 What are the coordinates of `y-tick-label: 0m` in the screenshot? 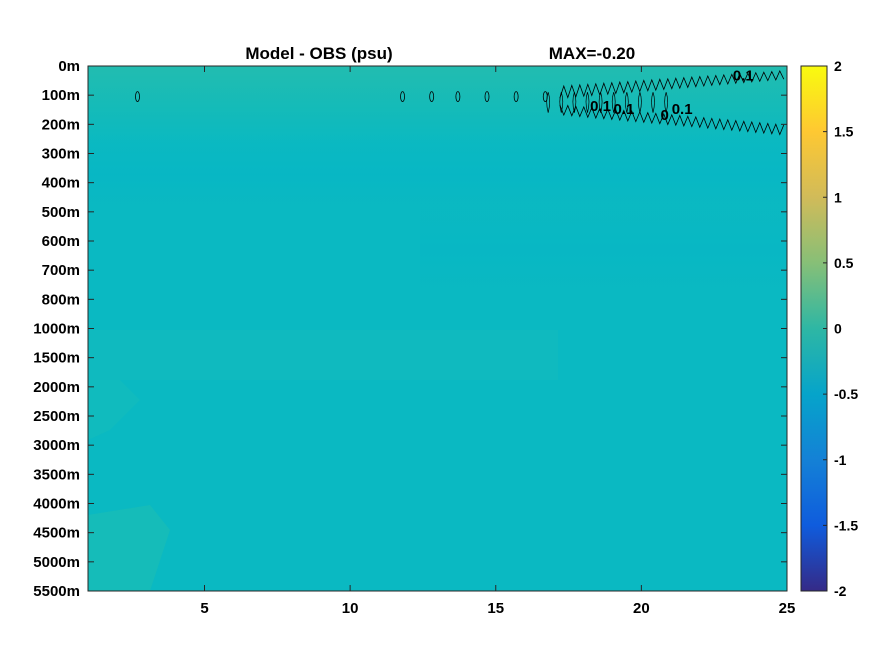 It's located at (69, 66).